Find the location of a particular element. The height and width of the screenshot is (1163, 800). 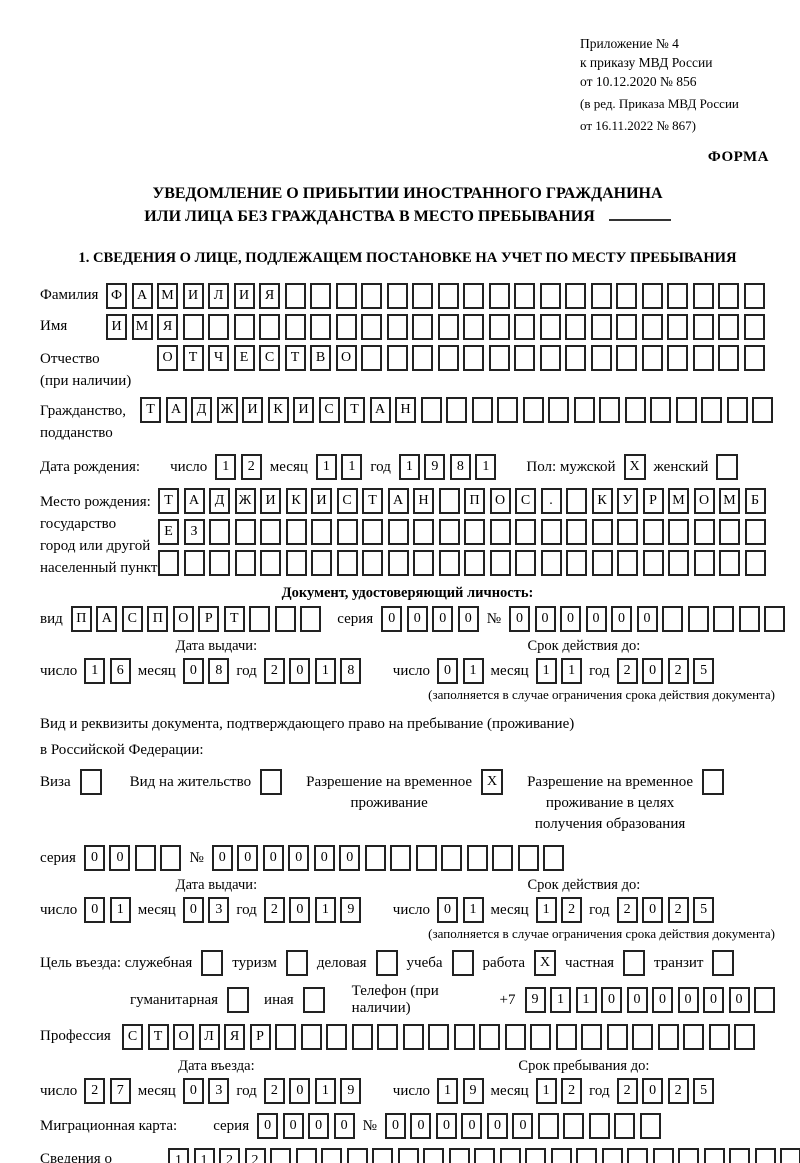

residence-permit-checkbox is located at coordinates (271, 782).